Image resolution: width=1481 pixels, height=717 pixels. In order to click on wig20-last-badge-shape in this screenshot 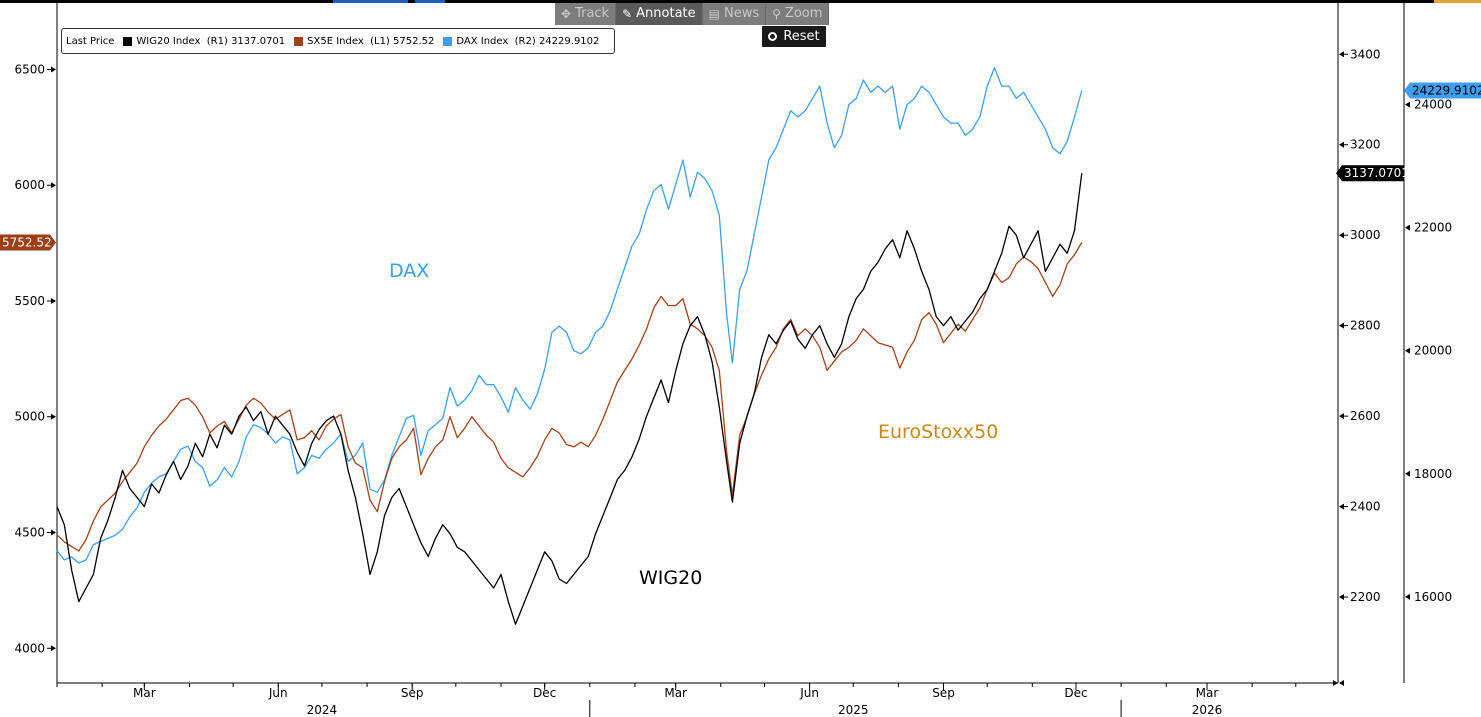, I will do `click(1370, 173)`.